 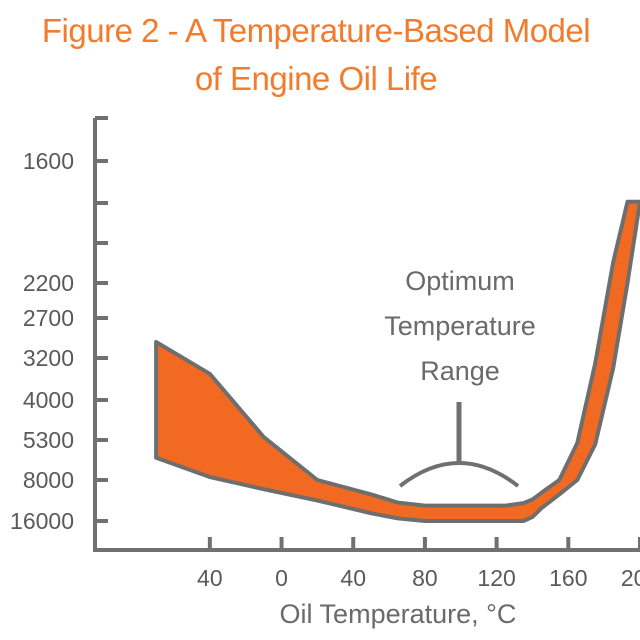 I want to click on y-tick-label: 4000, so click(x=48, y=400).